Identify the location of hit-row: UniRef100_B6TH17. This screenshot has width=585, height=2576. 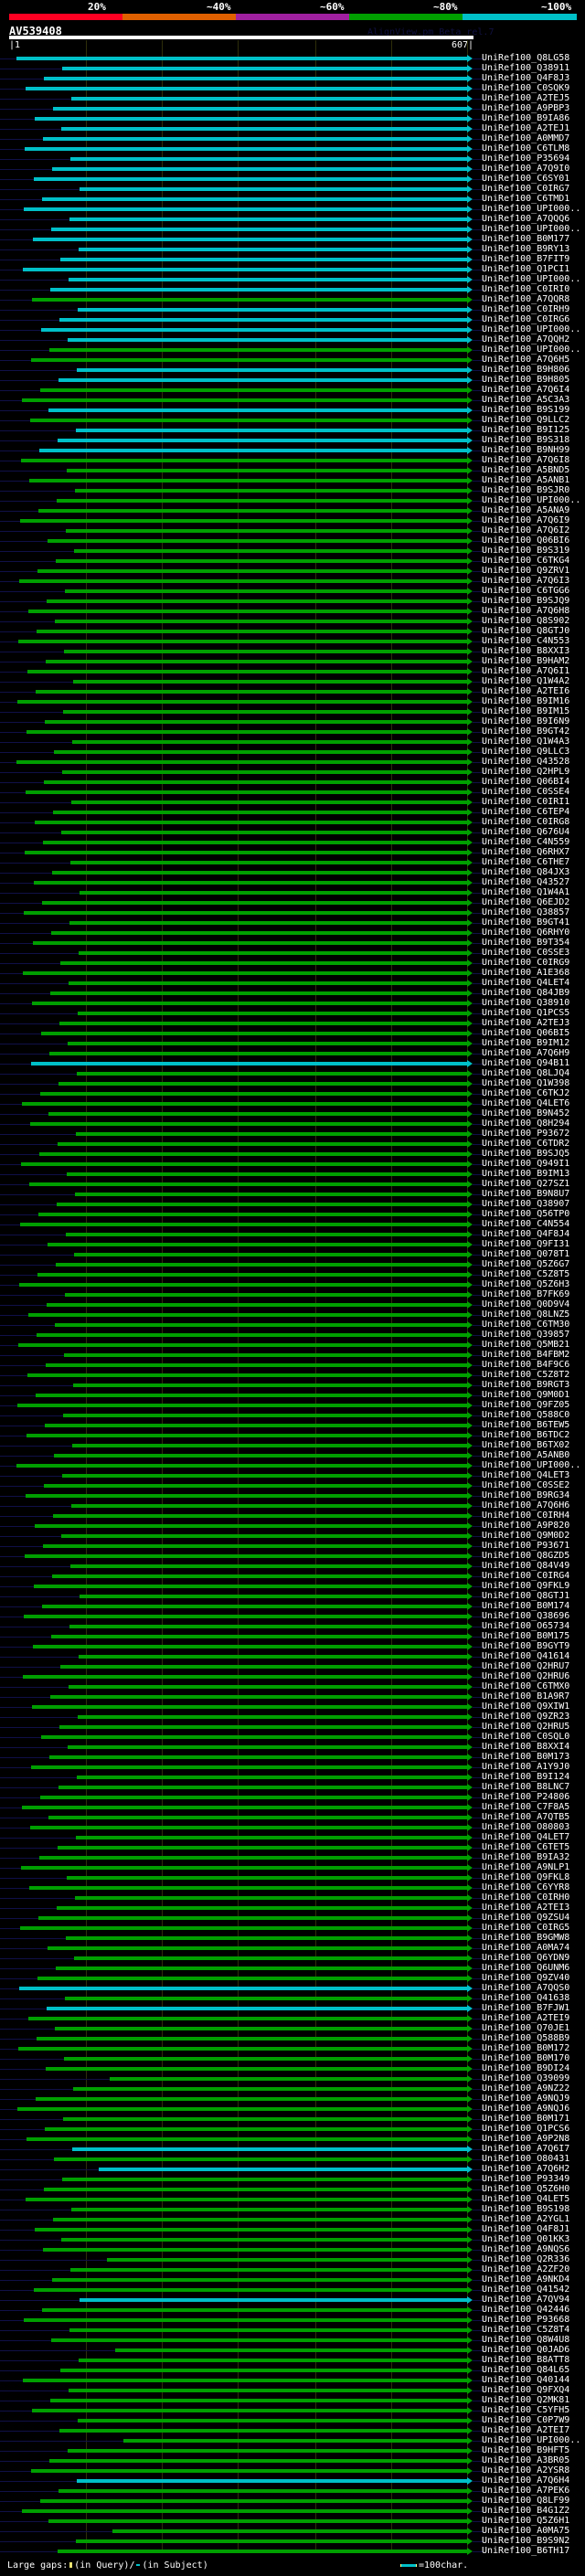
(293, 2551).